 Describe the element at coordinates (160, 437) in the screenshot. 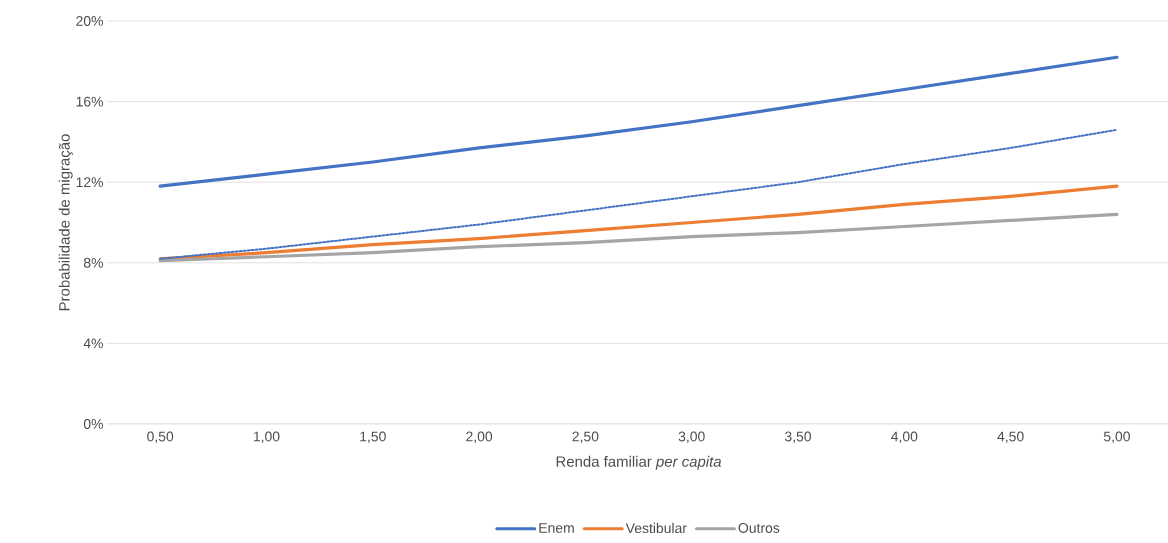

I see `x-tick-label: 0,50` at that location.